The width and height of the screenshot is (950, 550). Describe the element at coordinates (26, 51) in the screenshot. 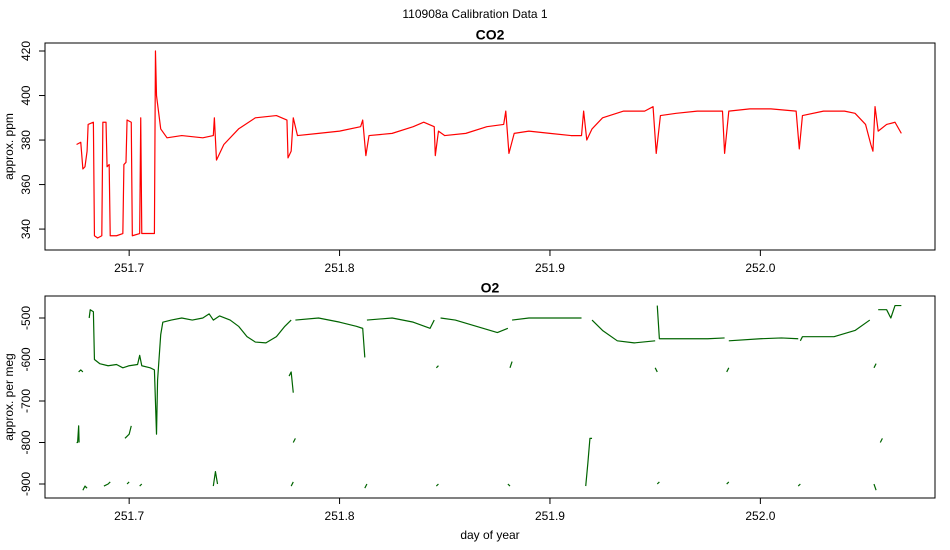

I see `y-tick-label: 420` at that location.